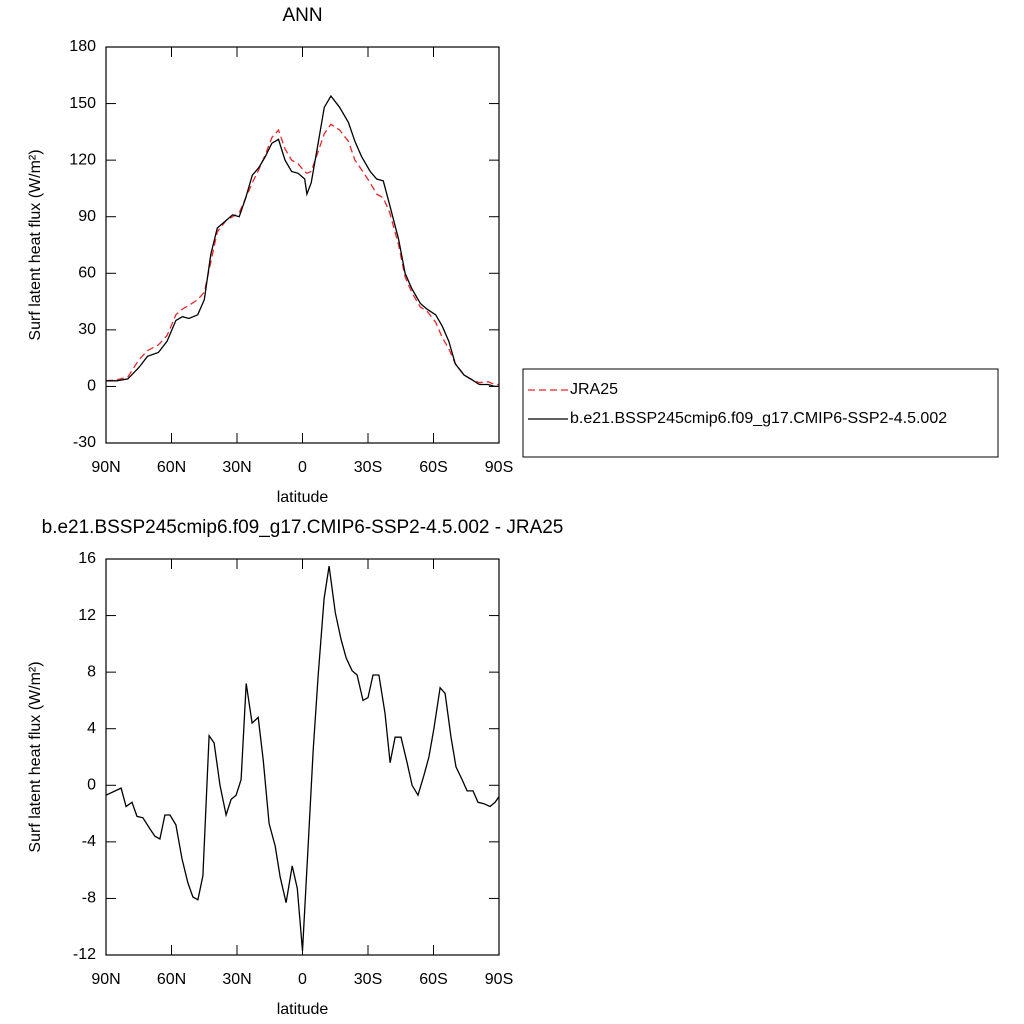 This screenshot has width=1024, height=1024. What do you see at coordinates (84, 442) in the screenshot?
I see `y-tick-label: -30` at bounding box center [84, 442].